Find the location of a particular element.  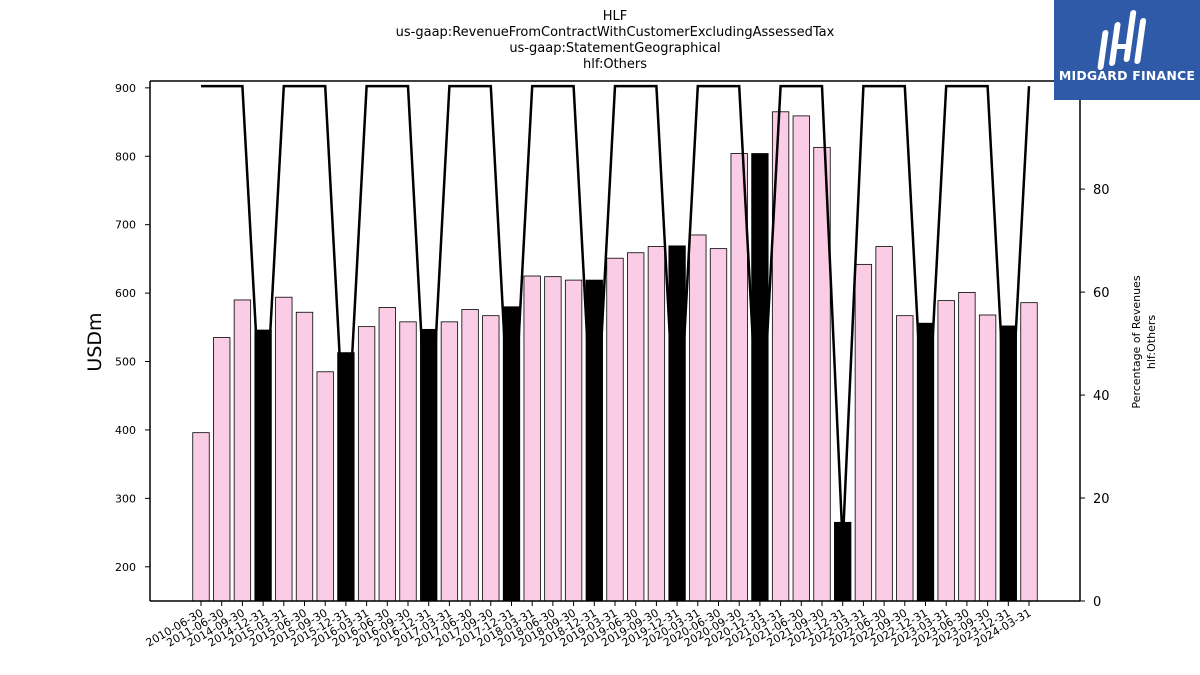

y-tick-label: 500 is located at coordinates (125, 362).